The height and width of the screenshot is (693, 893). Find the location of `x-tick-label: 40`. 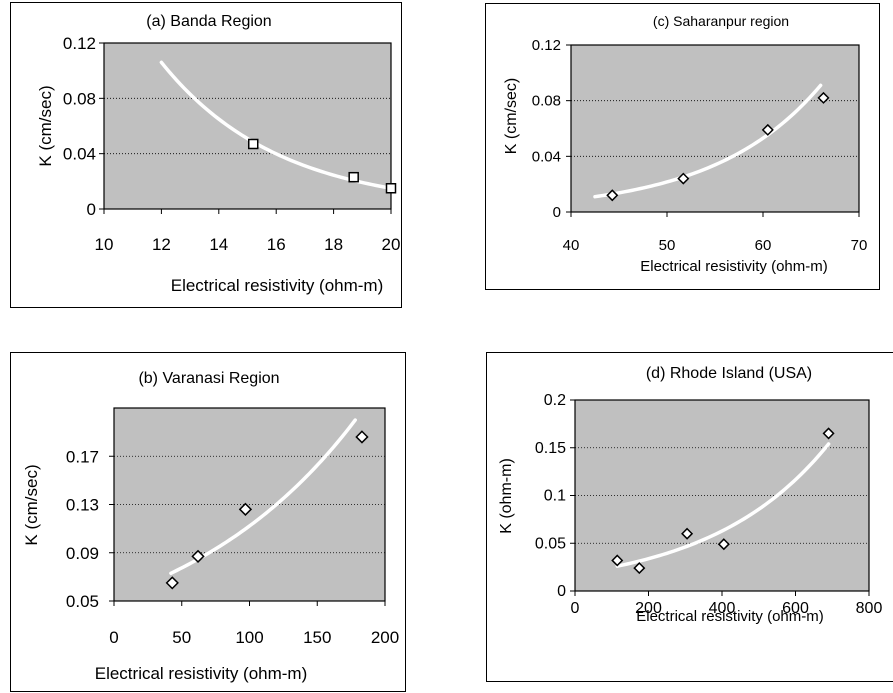

x-tick-label: 40 is located at coordinates (571, 245).